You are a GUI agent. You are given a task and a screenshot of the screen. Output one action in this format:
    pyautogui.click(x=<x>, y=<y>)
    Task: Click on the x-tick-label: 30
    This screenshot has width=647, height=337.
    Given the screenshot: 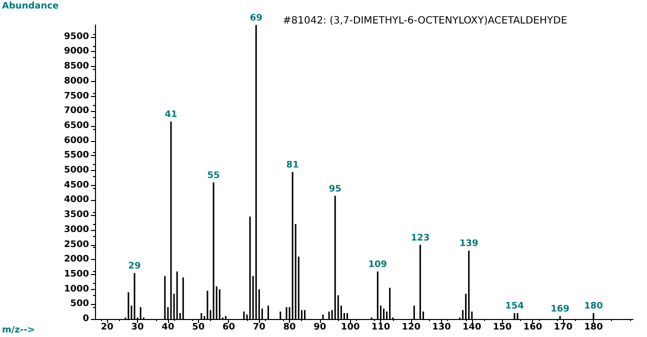 What is the action you would take?
    pyautogui.click(x=137, y=327)
    